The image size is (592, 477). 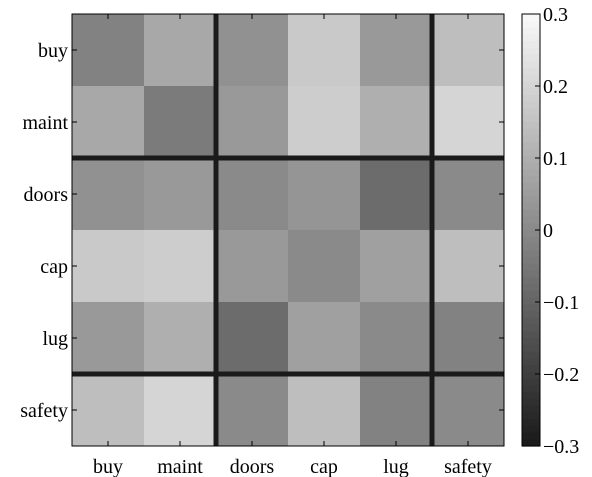 What do you see at coordinates (468, 466) in the screenshot?
I see `x-tick-label: safety` at bounding box center [468, 466].